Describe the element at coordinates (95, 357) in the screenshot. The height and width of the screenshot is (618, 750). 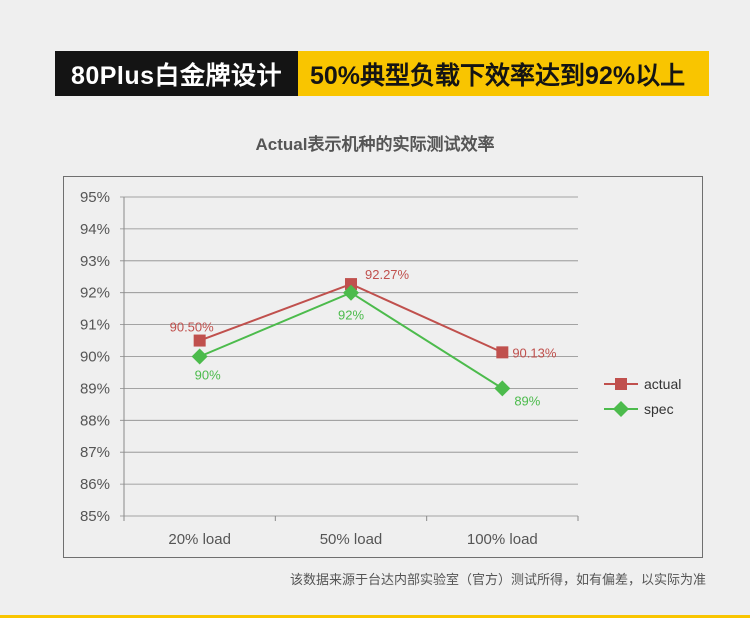
I see `y-tick-label: 90%` at that location.